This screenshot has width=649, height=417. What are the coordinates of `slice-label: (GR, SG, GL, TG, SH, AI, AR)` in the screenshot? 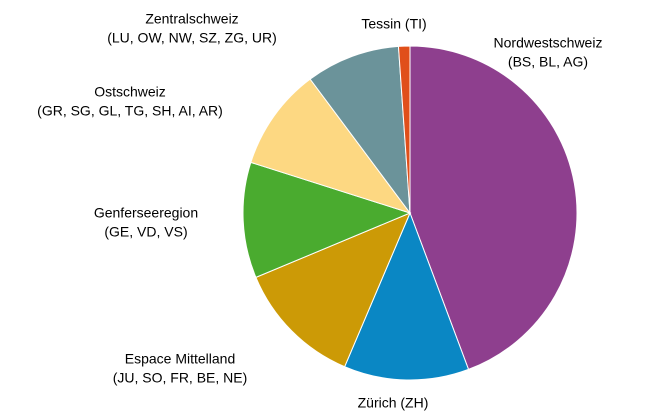 It's located at (130, 111).